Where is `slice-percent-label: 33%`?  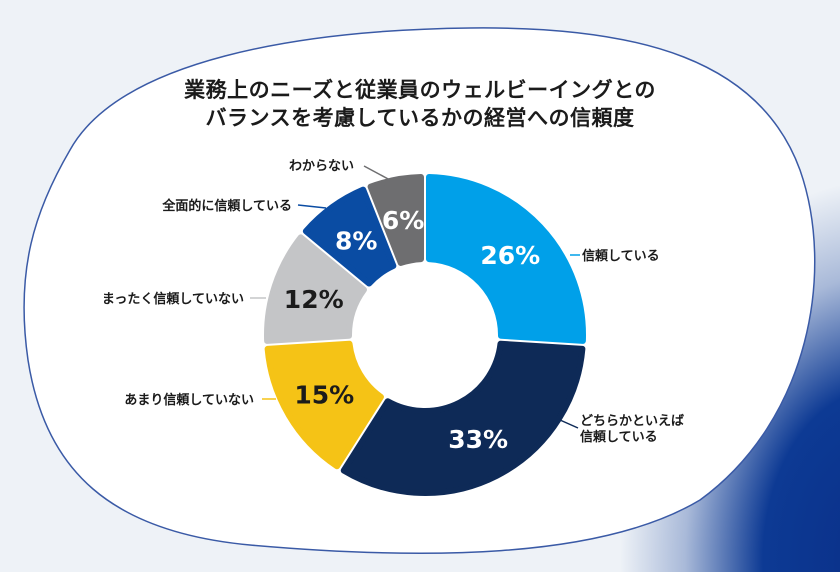
slice-percent-label: 33% is located at coordinates (478, 439).